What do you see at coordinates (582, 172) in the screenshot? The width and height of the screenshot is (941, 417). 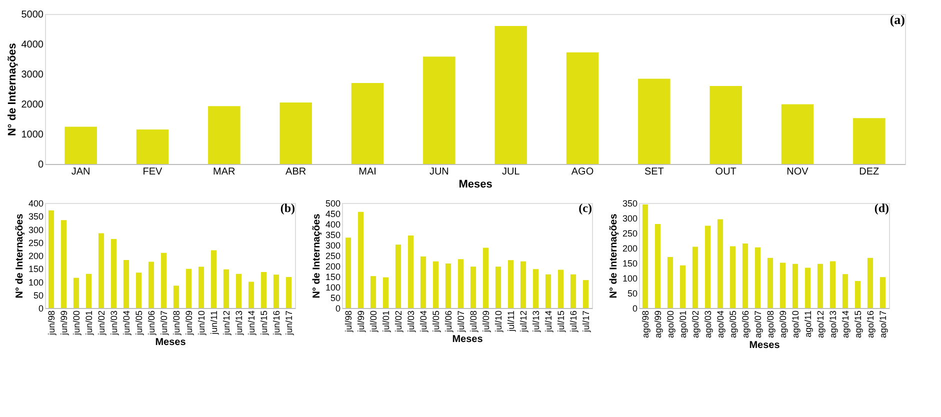 I see `x-tick-label: AGO` at bounding box center [582, 172].